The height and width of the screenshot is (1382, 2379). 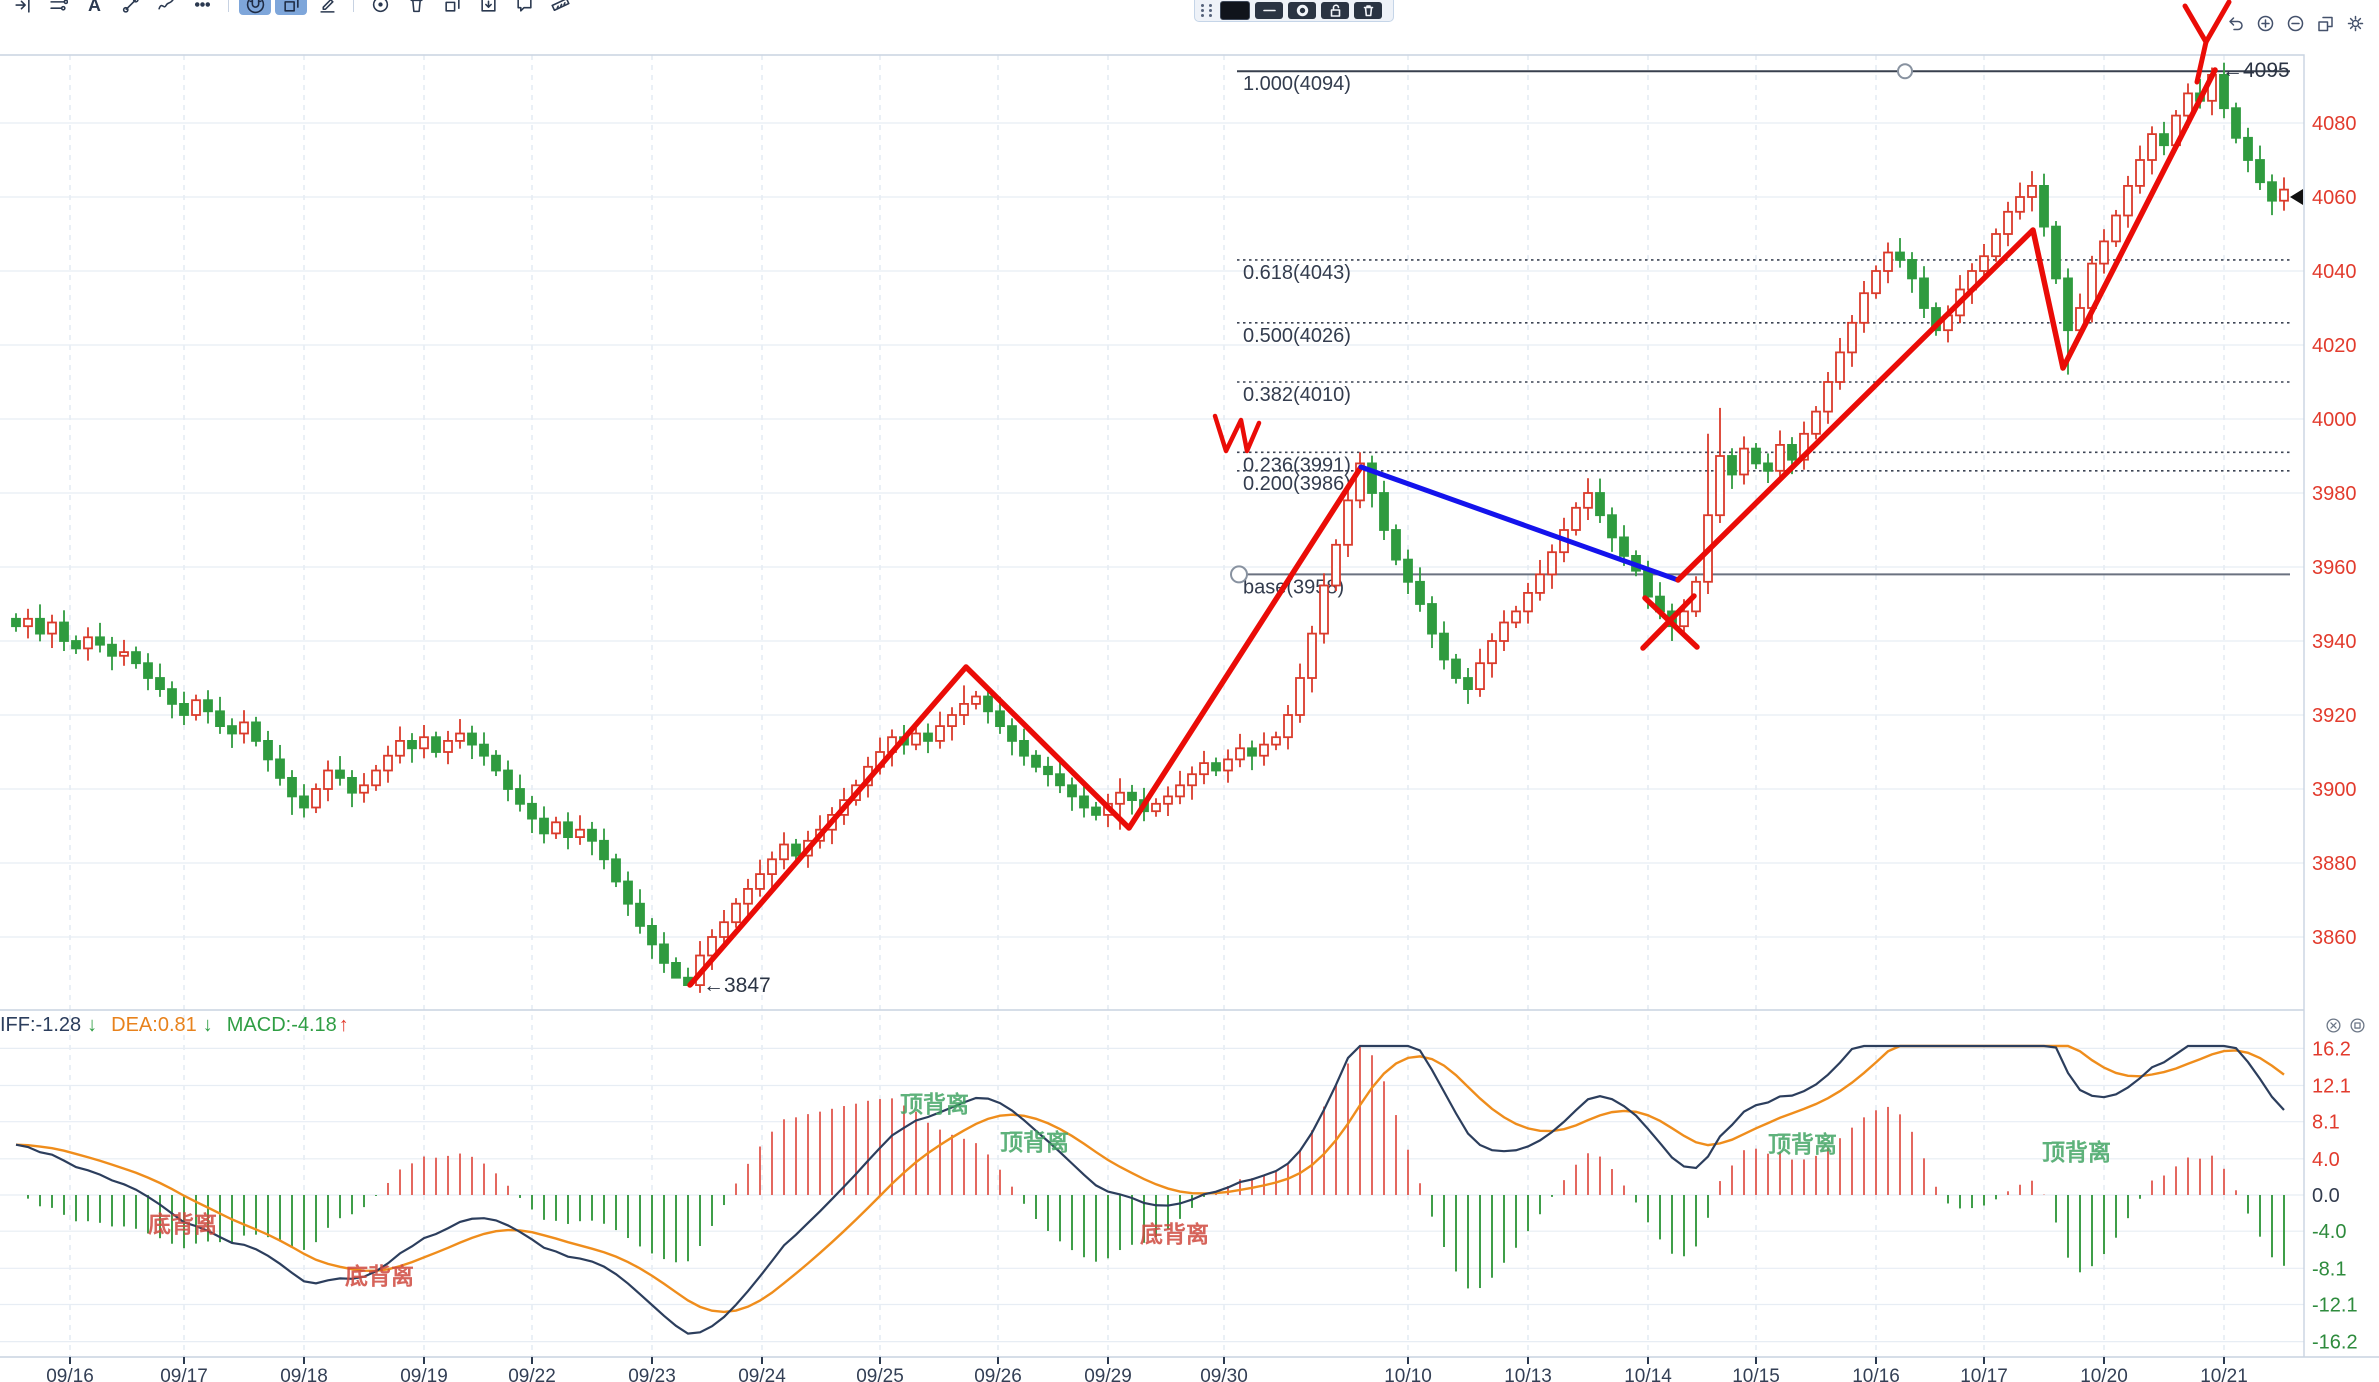 I want to click on fib-level-label: 0.382(4010), so click(x=1297, y=395).